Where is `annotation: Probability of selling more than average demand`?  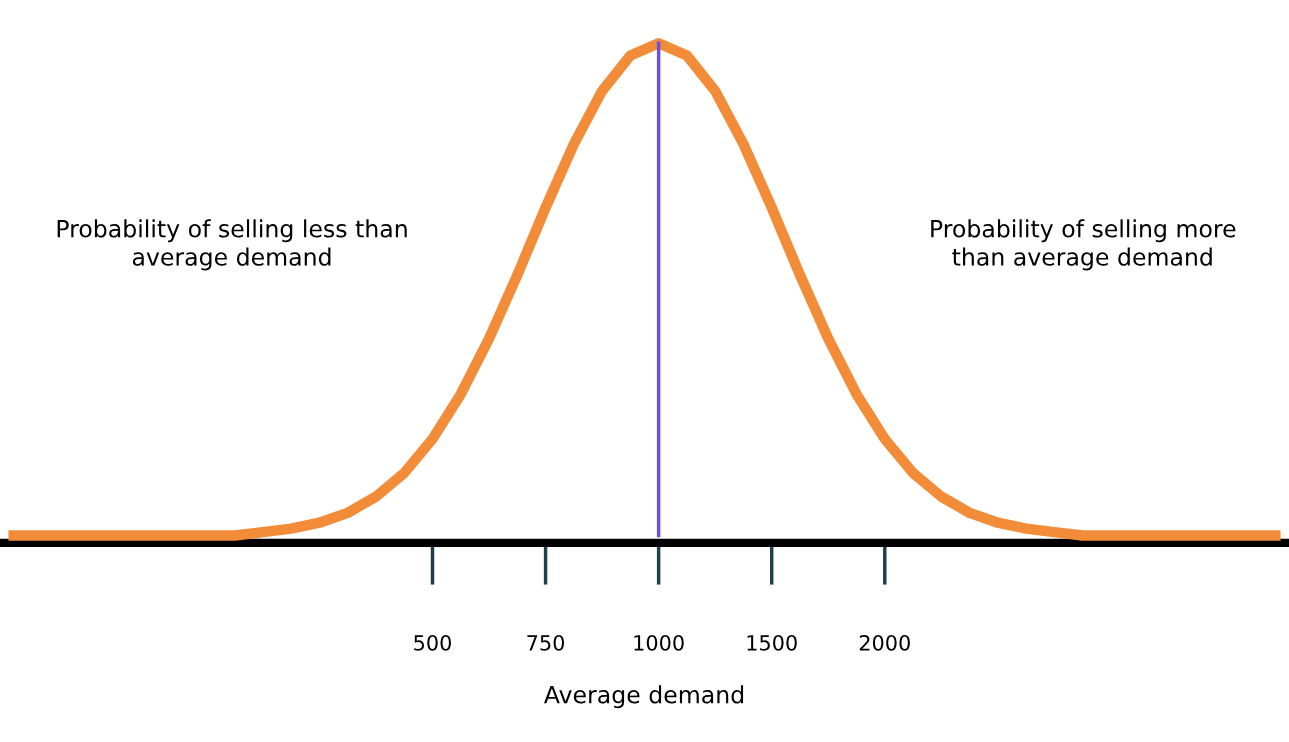
annotation: Probability of selling more than average demand is located at coordinates (1083, 245).